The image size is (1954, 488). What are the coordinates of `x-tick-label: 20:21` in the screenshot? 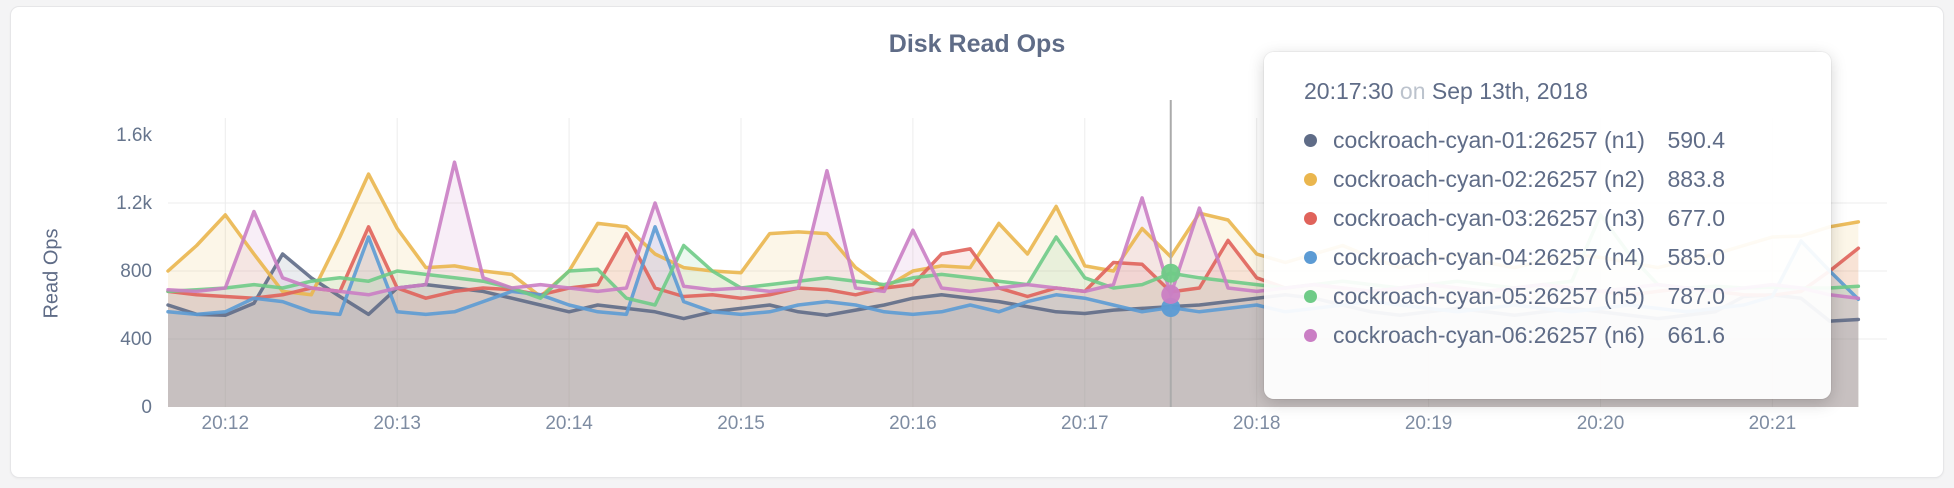 It's located at (1772, 423).